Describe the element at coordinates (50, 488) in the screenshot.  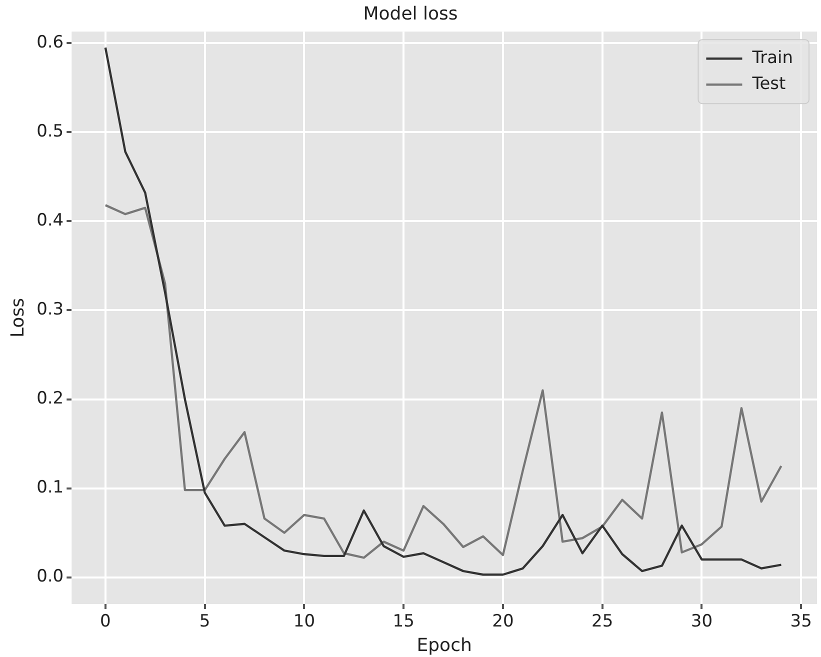
I see `y-tick-label: 0.1` at that location.